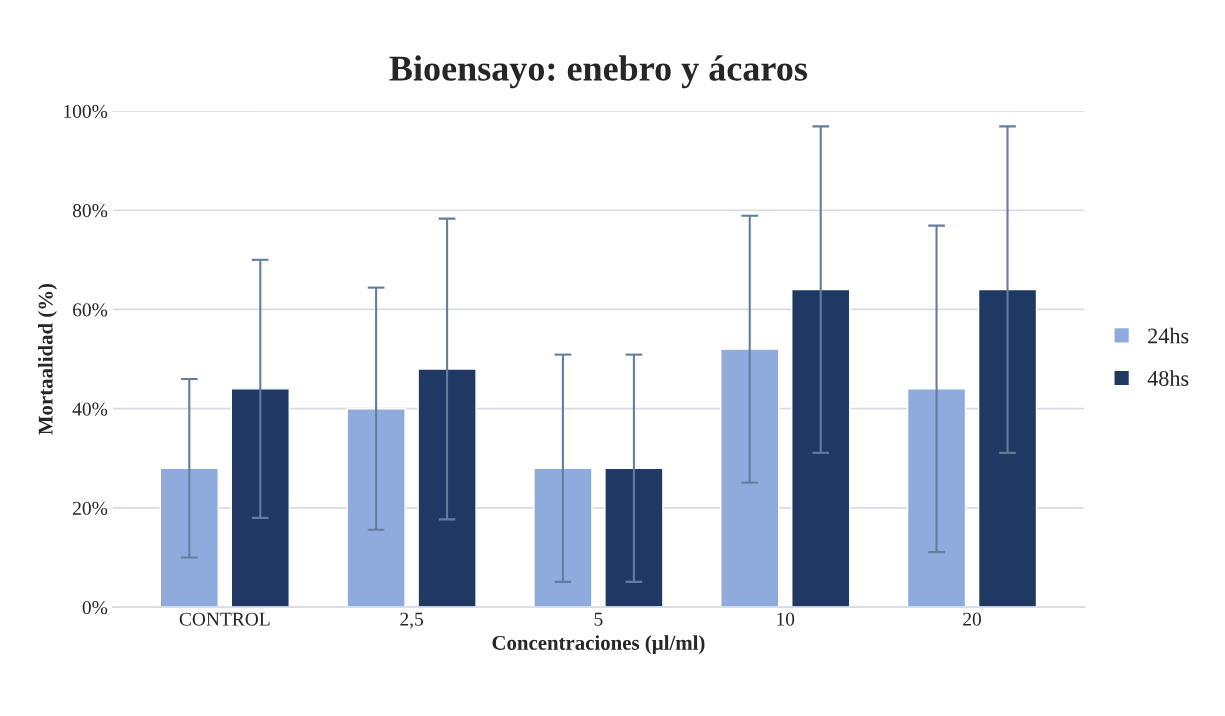 The image size is (1225, 716). What do you see at coordinates (86, 111) in the screenshot?
I see `y-tick-label: 100%` at bounding box center [86, 111].